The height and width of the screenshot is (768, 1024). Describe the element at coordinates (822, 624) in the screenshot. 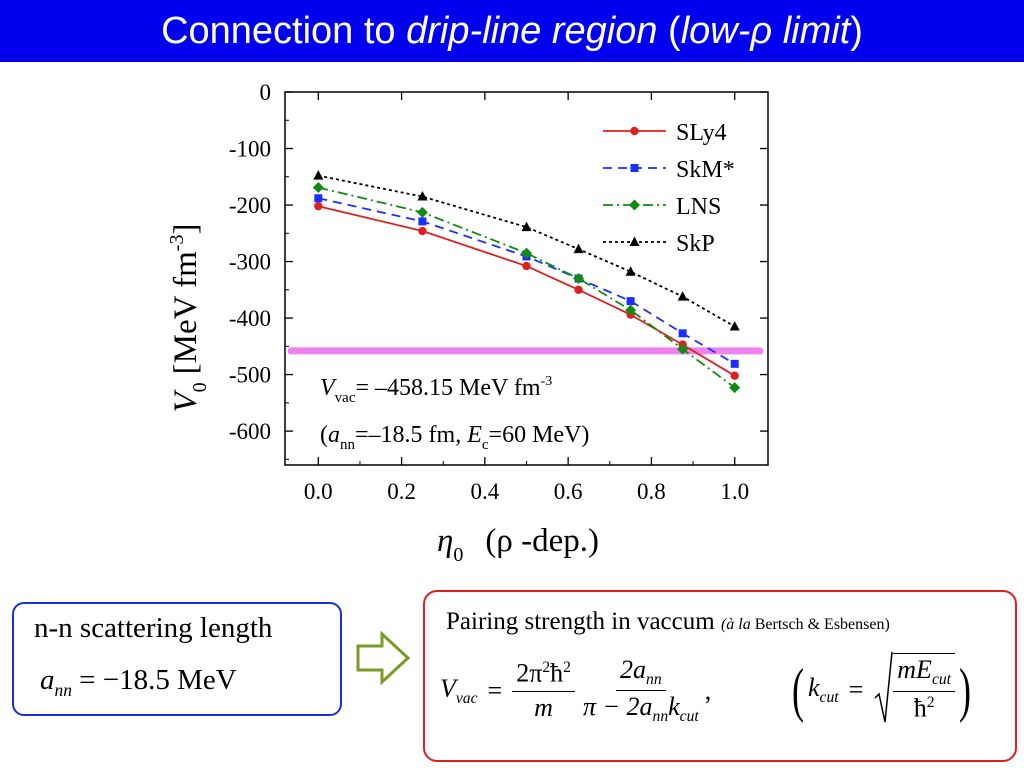

I see `pairing-cite-rest: Bertsch & Esbensen)` at that location.